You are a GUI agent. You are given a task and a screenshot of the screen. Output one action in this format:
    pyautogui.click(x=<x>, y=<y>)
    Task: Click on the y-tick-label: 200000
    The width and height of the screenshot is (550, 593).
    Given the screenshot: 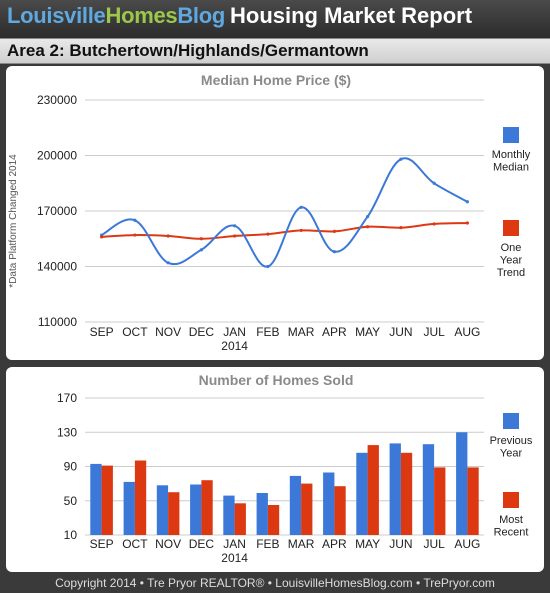 What is the action you would take?
    pyautogui.click(x=57, y=156)
    